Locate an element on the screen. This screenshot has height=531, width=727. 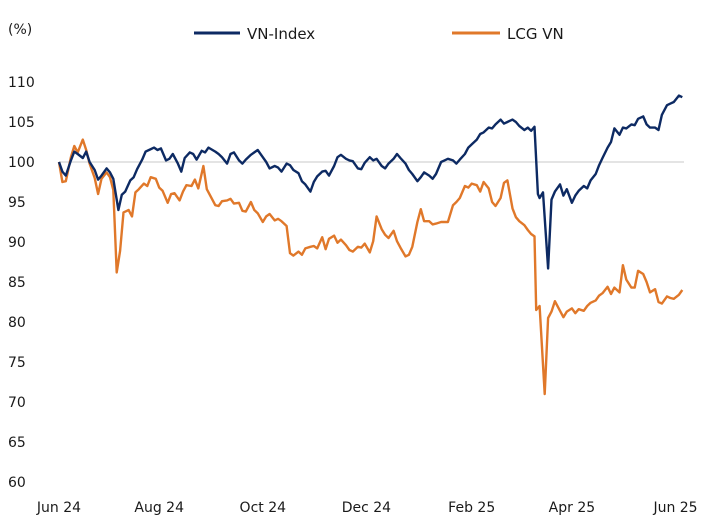
y-tick-label: 60 is located at coordinates (17, 483).